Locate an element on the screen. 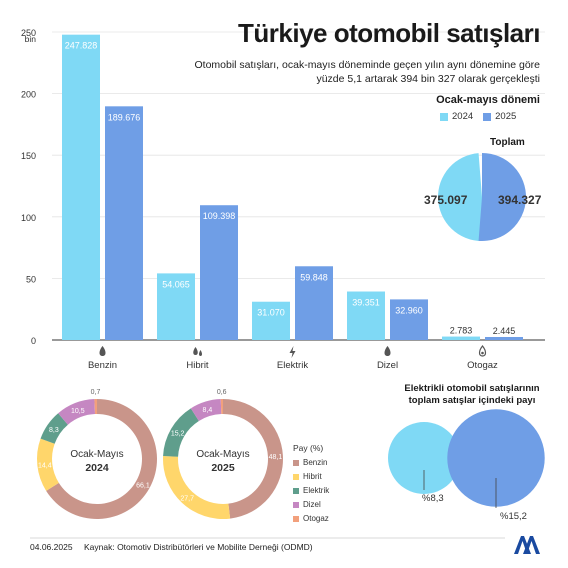 The width and height of the screenshot is (568, 568). donut-value-label: 8,3 is located at coordinates (54, 430).